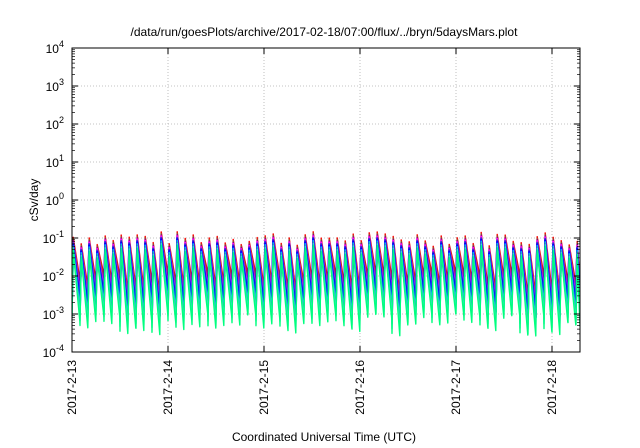  Describe the element at coordinates (53, 275) in the screenshot. I see `y-tick-label: 10⁻²` at that location.